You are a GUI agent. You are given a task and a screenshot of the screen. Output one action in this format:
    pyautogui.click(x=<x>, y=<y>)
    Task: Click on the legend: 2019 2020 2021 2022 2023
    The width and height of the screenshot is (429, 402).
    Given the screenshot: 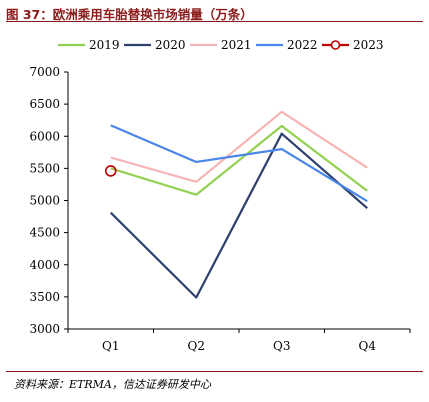 What is the action you would take?
    pyautogui.click(x=221, y=45)
    